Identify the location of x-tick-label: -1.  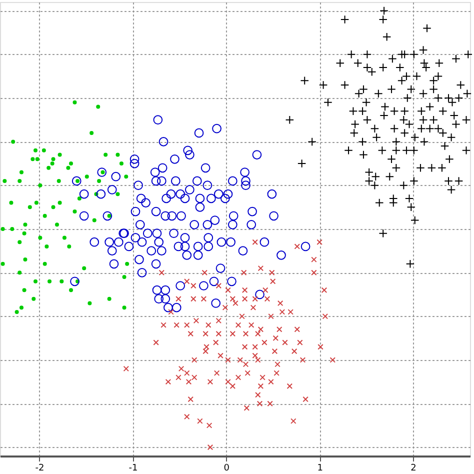
(133, 469).